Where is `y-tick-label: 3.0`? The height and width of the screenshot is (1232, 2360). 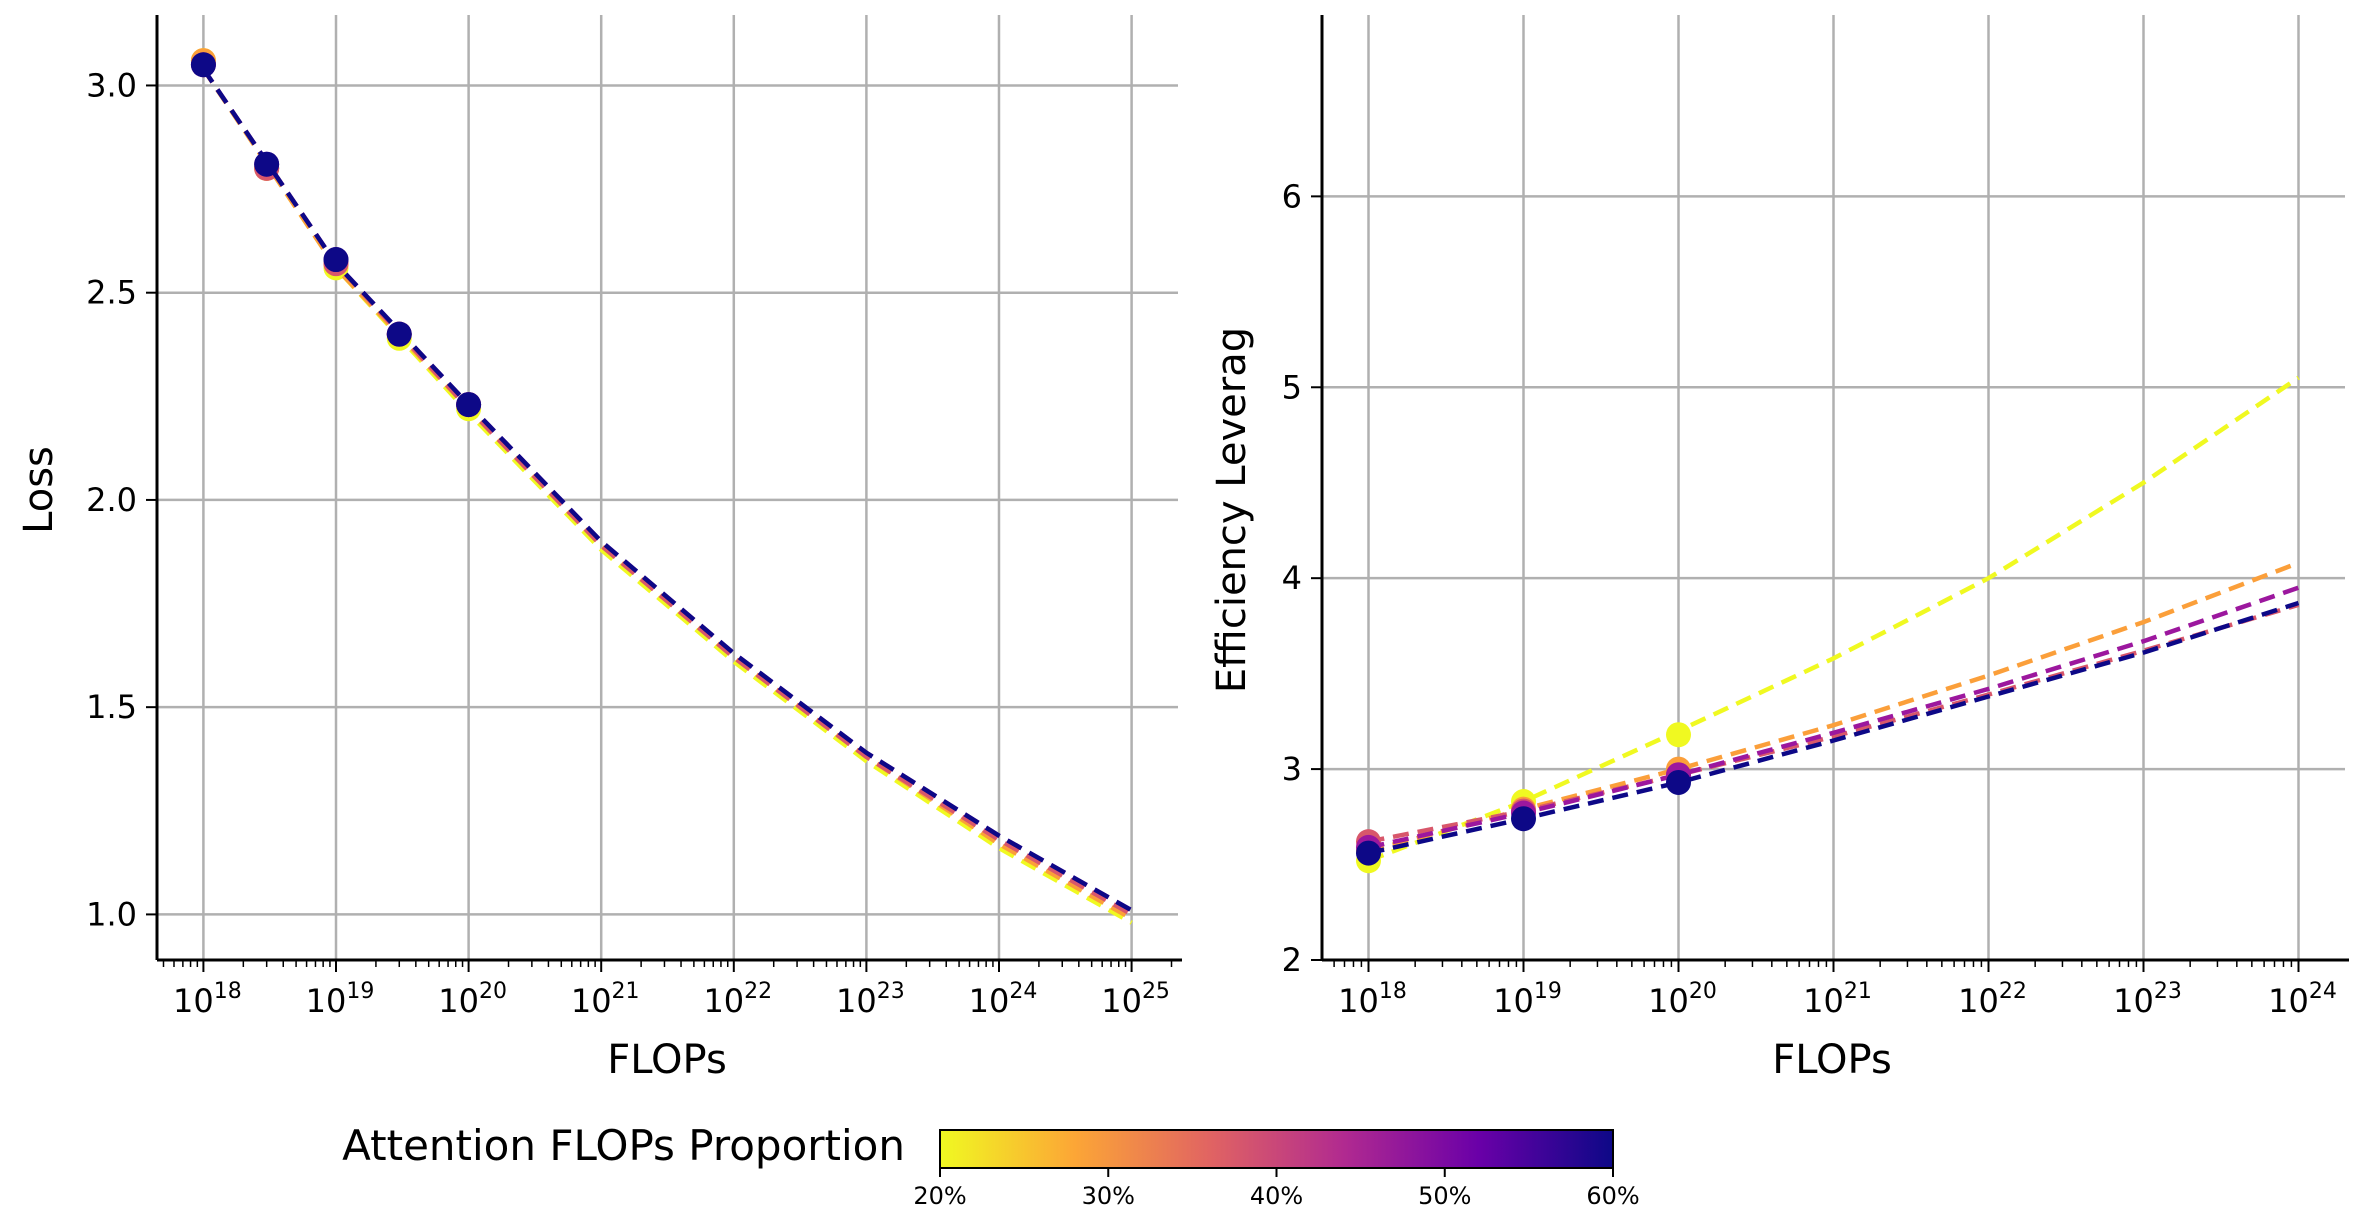 y-tick-label: 3.0 is located at coordinates (111, 85).